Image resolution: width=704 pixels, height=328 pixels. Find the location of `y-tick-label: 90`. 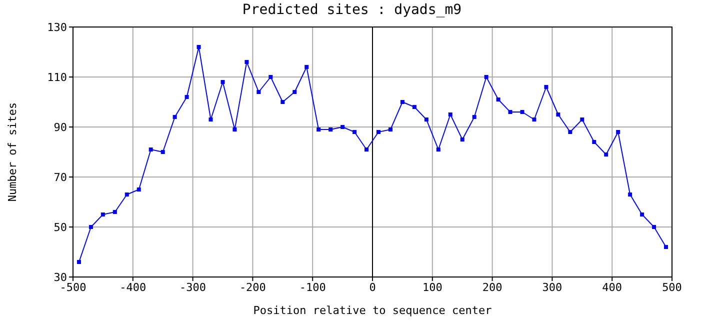

y-tick-label: 90 is located at coordinates (60, 127).